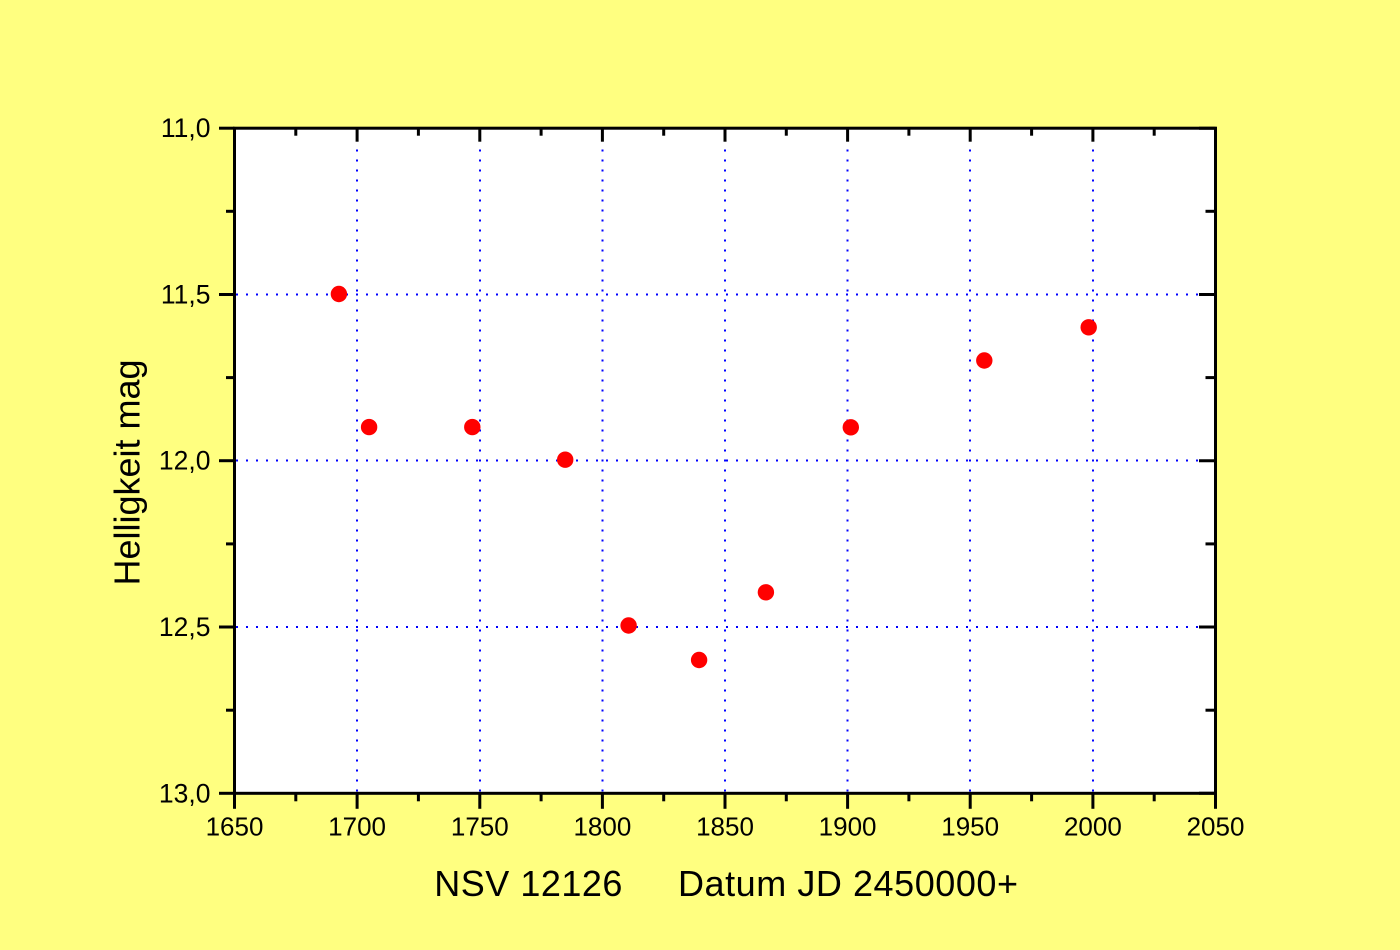 This screenshot has height=950, width=1400. I want to click on svg-text: Helligkeit mag, so click(127, 472).